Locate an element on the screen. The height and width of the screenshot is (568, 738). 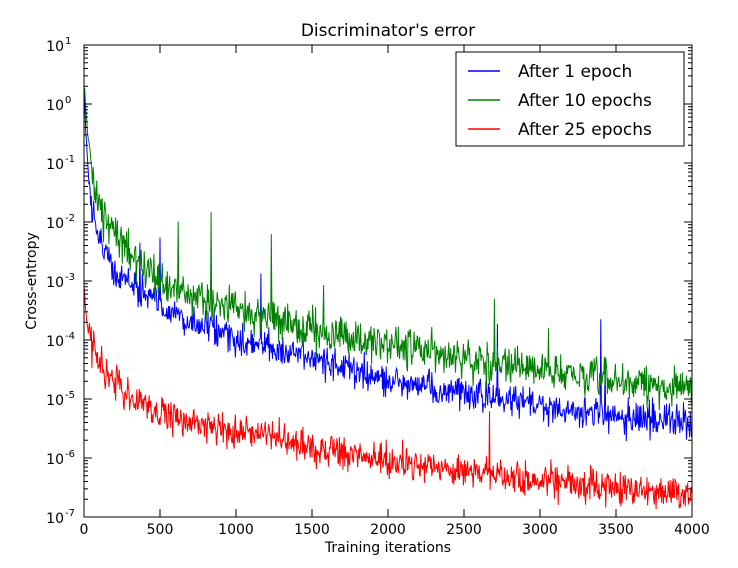
x-tick-label: 2500 is located at coordinates (464, 530).